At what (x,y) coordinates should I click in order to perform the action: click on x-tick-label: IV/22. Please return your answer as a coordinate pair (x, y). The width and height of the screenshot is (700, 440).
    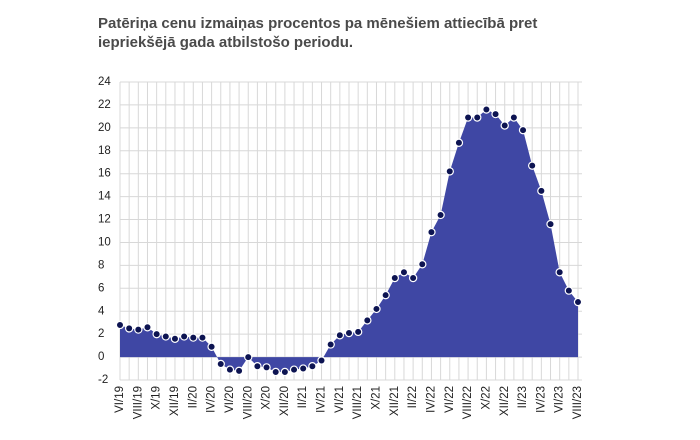
    Looking at the image, I should click on (431, 399).